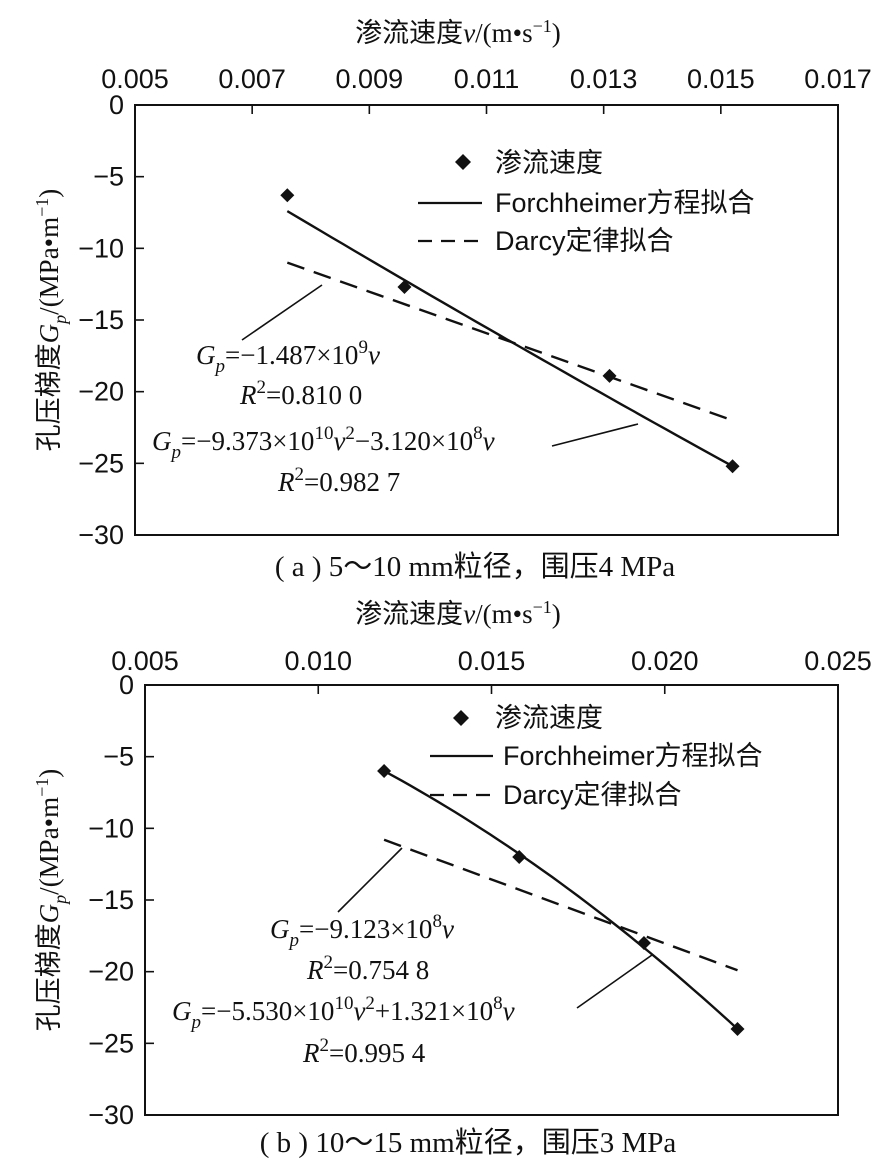  Describe the element at coordinates (458, 613) in the screenshot. I see `panel-b-x-axis-title: 渗流速度v/(m•s−1)` at that location.